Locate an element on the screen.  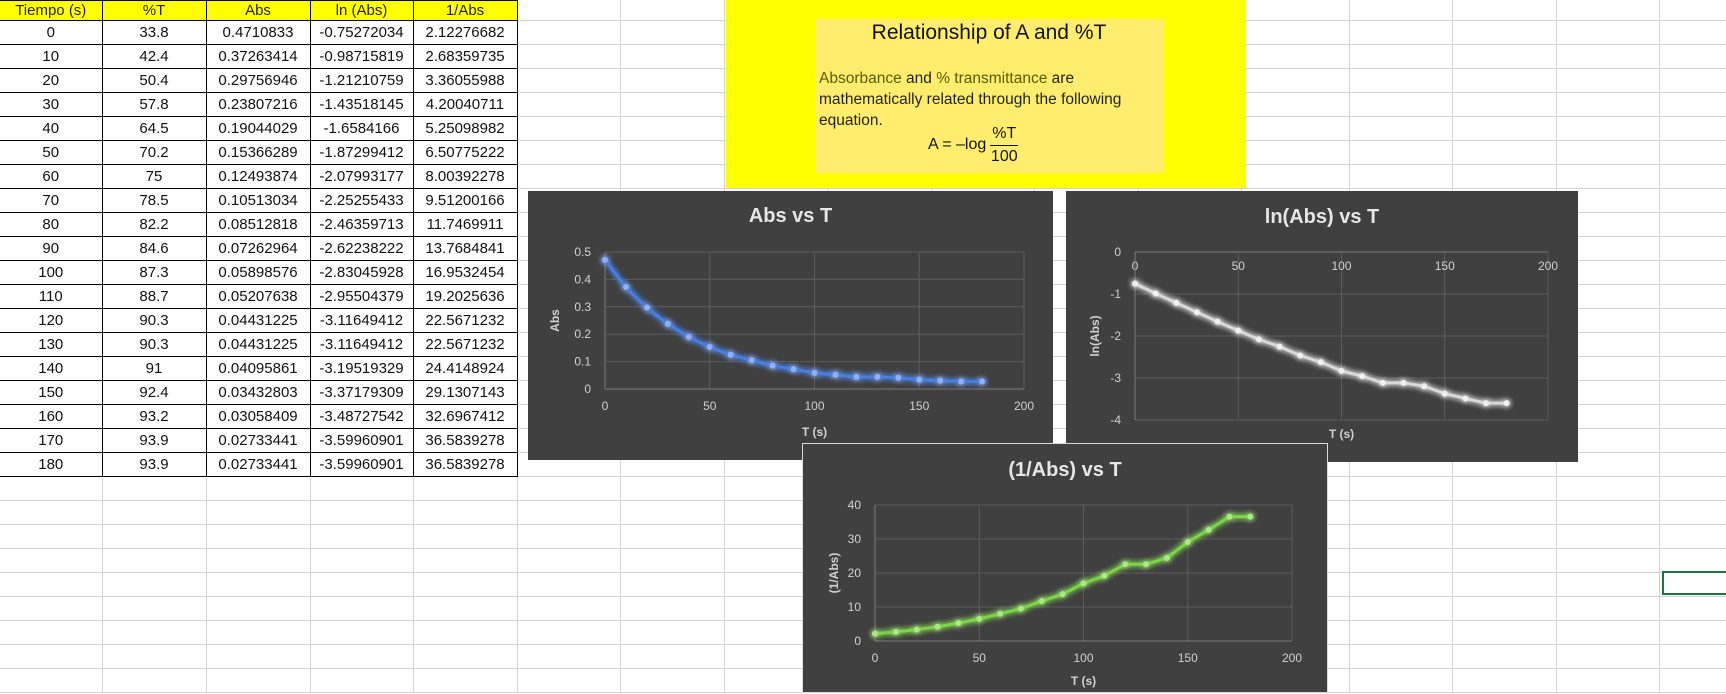
table-cell: 88.7 is located at coordinates (154, 296).